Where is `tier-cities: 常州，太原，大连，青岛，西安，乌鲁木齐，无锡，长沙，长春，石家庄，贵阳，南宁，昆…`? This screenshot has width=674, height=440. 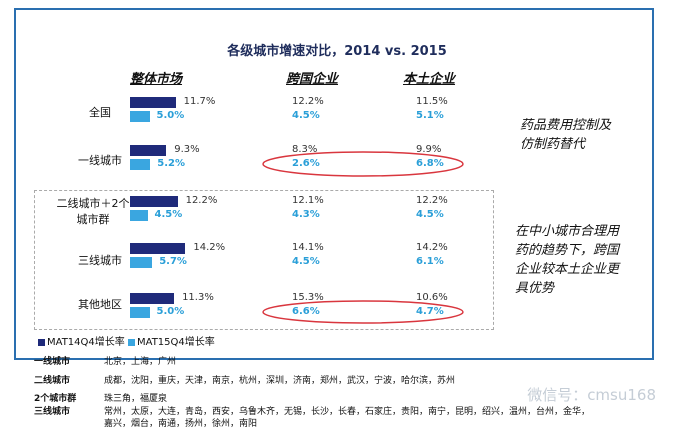
tier-cities: 常州，太原，大连，青岛，西安，乌鲁木齐，无锡，长沙，长春，石家庄，贵阳，南宁，昆… is located at coordinates (347, 412).